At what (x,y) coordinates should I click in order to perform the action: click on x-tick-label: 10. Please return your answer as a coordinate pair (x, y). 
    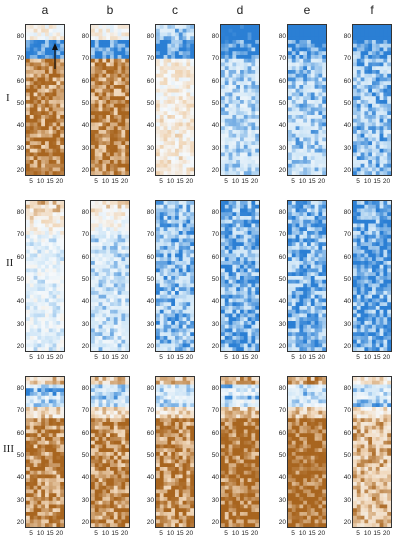
    Looking at the image, I should click on (170, 357).